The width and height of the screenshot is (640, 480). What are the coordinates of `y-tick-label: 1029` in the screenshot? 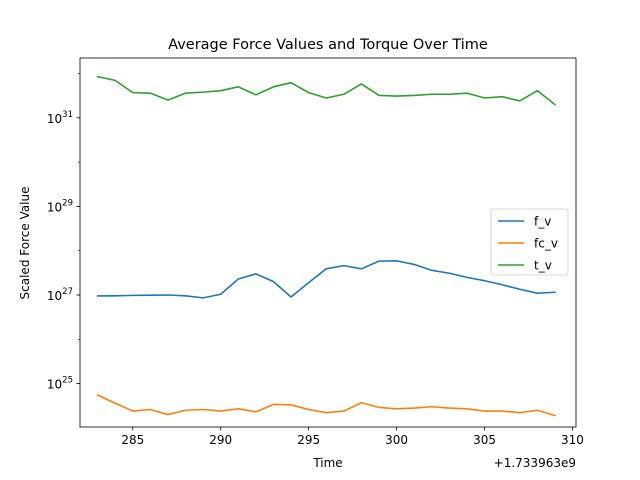 It's located at (60, 206).